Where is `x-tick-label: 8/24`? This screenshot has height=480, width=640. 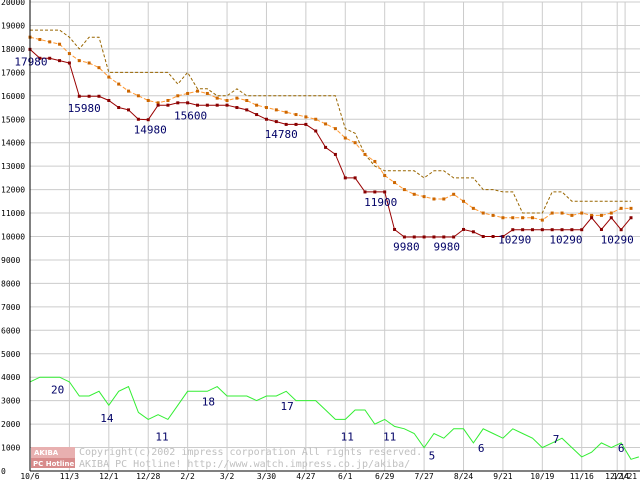
x-tick-label: 8/24 is located at coordinates (463, 476).